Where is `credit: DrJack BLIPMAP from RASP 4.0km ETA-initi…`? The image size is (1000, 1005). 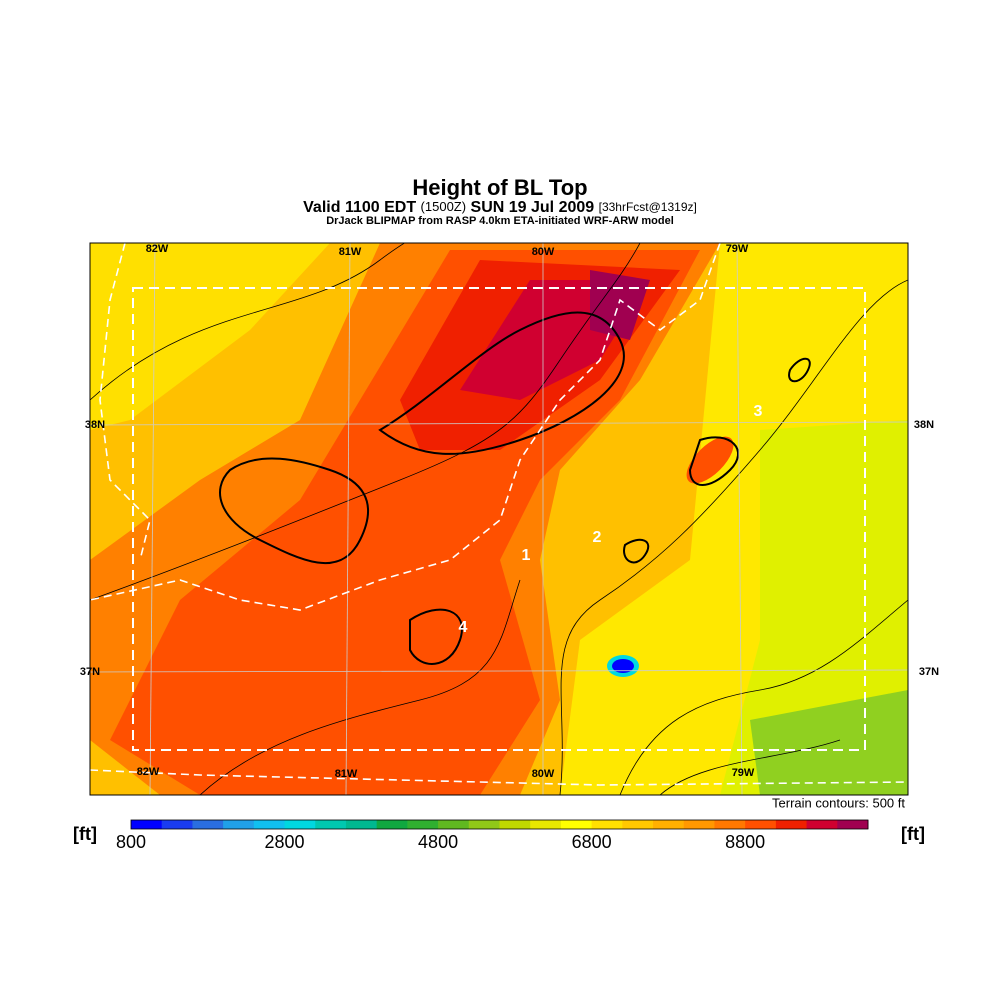
credit: DrJack BLIPMAP from RASP 4.0km ETA-initi… is located at coordinates (500, 221).